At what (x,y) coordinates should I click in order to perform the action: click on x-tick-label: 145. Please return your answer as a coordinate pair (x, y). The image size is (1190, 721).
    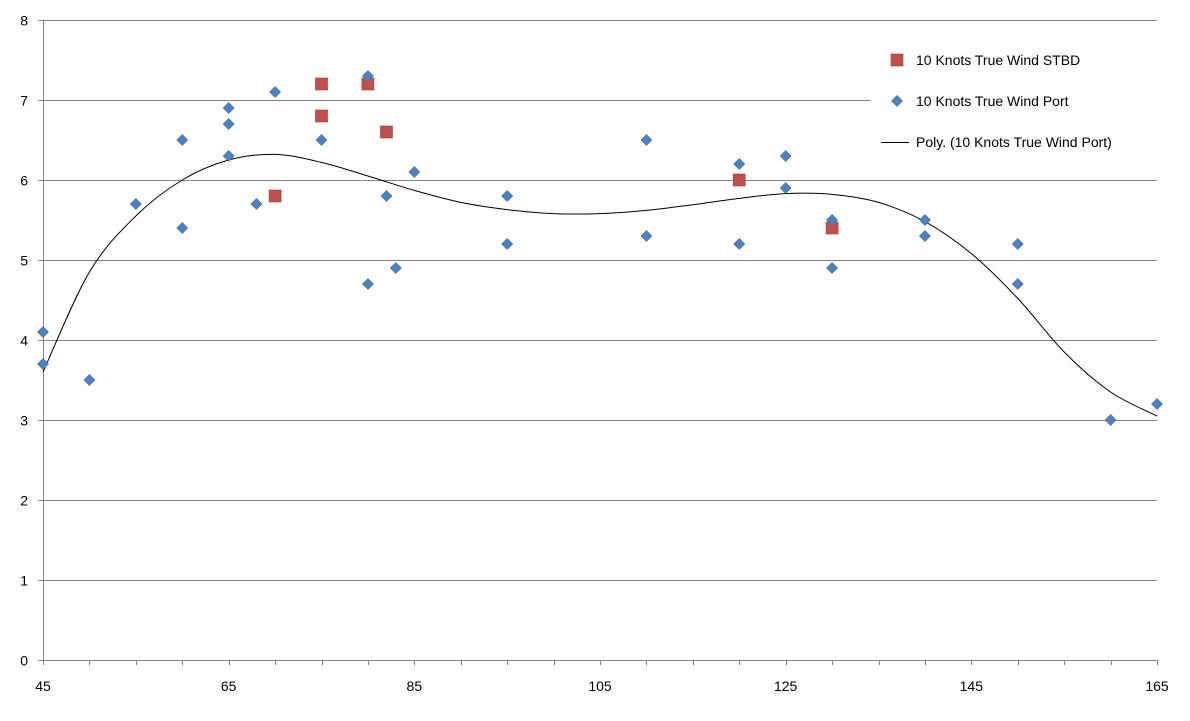
    Looking at the image, I should click on (972, 686).